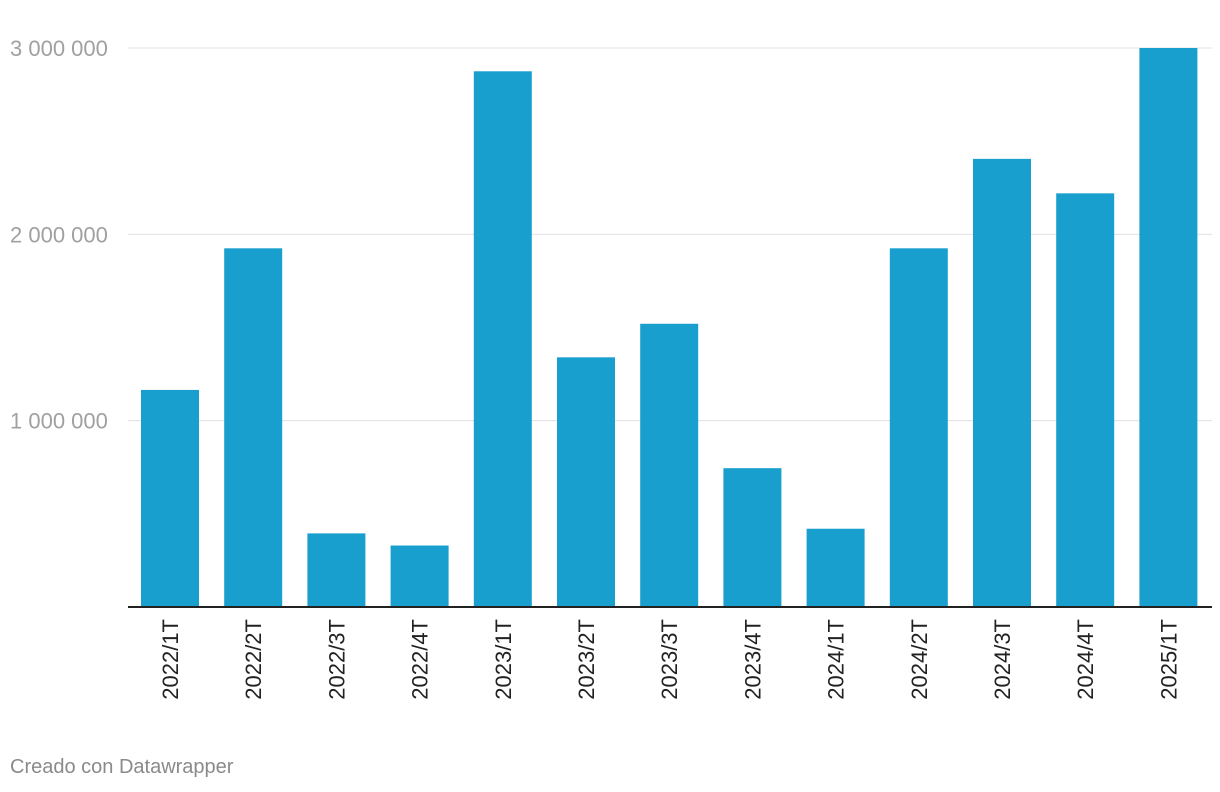 This screenshot has width=1220, height=792. I want to click on x-tick-label: 2025/1T, so click(1168, 659).